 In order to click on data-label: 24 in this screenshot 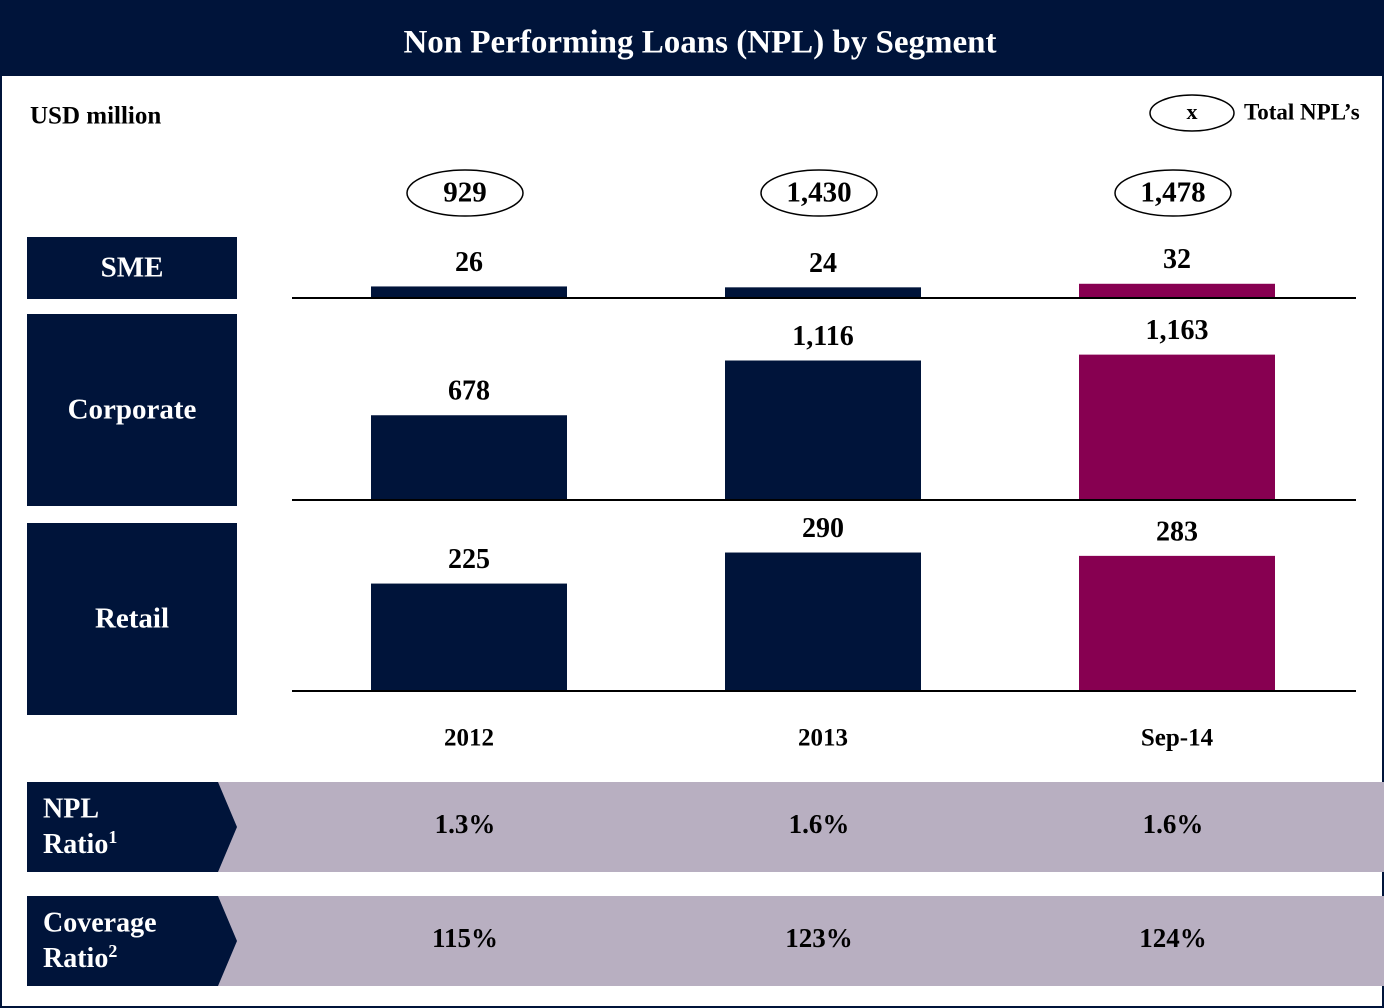, I will do `click(823, 263)`.